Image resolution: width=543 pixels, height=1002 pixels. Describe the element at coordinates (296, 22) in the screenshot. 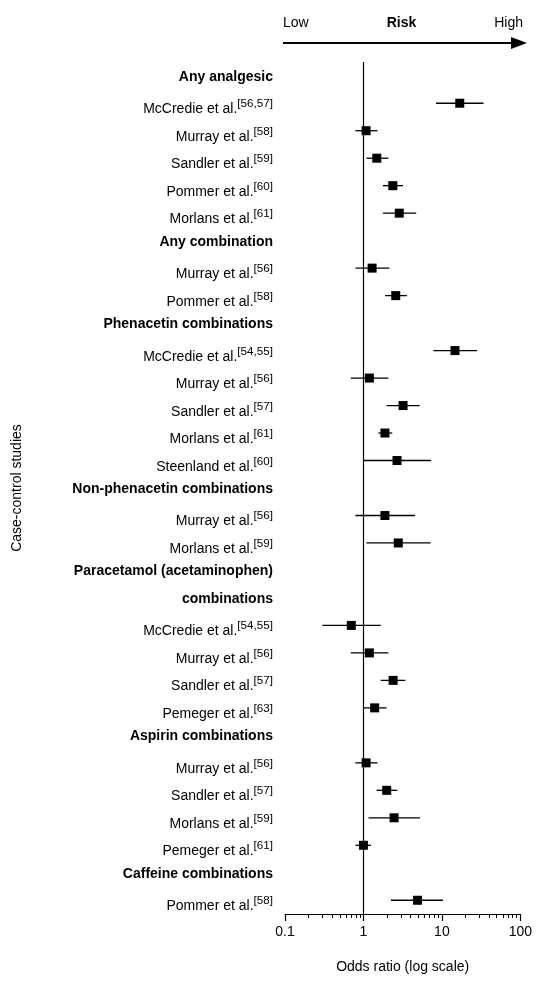

I see `text: Low` at that location.